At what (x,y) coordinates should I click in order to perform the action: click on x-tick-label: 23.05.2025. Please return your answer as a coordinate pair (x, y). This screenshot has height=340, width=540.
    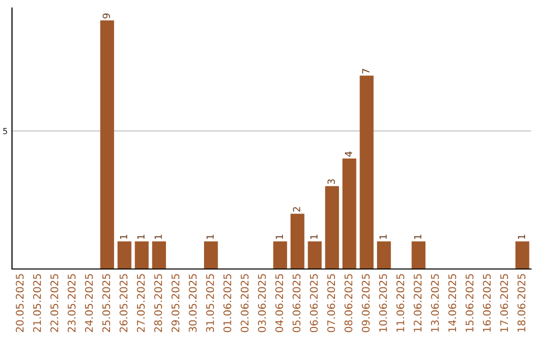
    Looking at the image, I should click on (72, 303).